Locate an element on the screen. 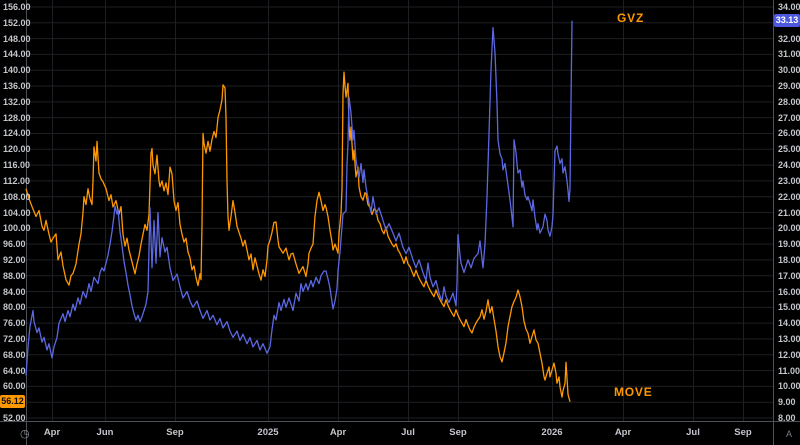  right-axis-label: 18.00 is located at coordinates (789, 259).